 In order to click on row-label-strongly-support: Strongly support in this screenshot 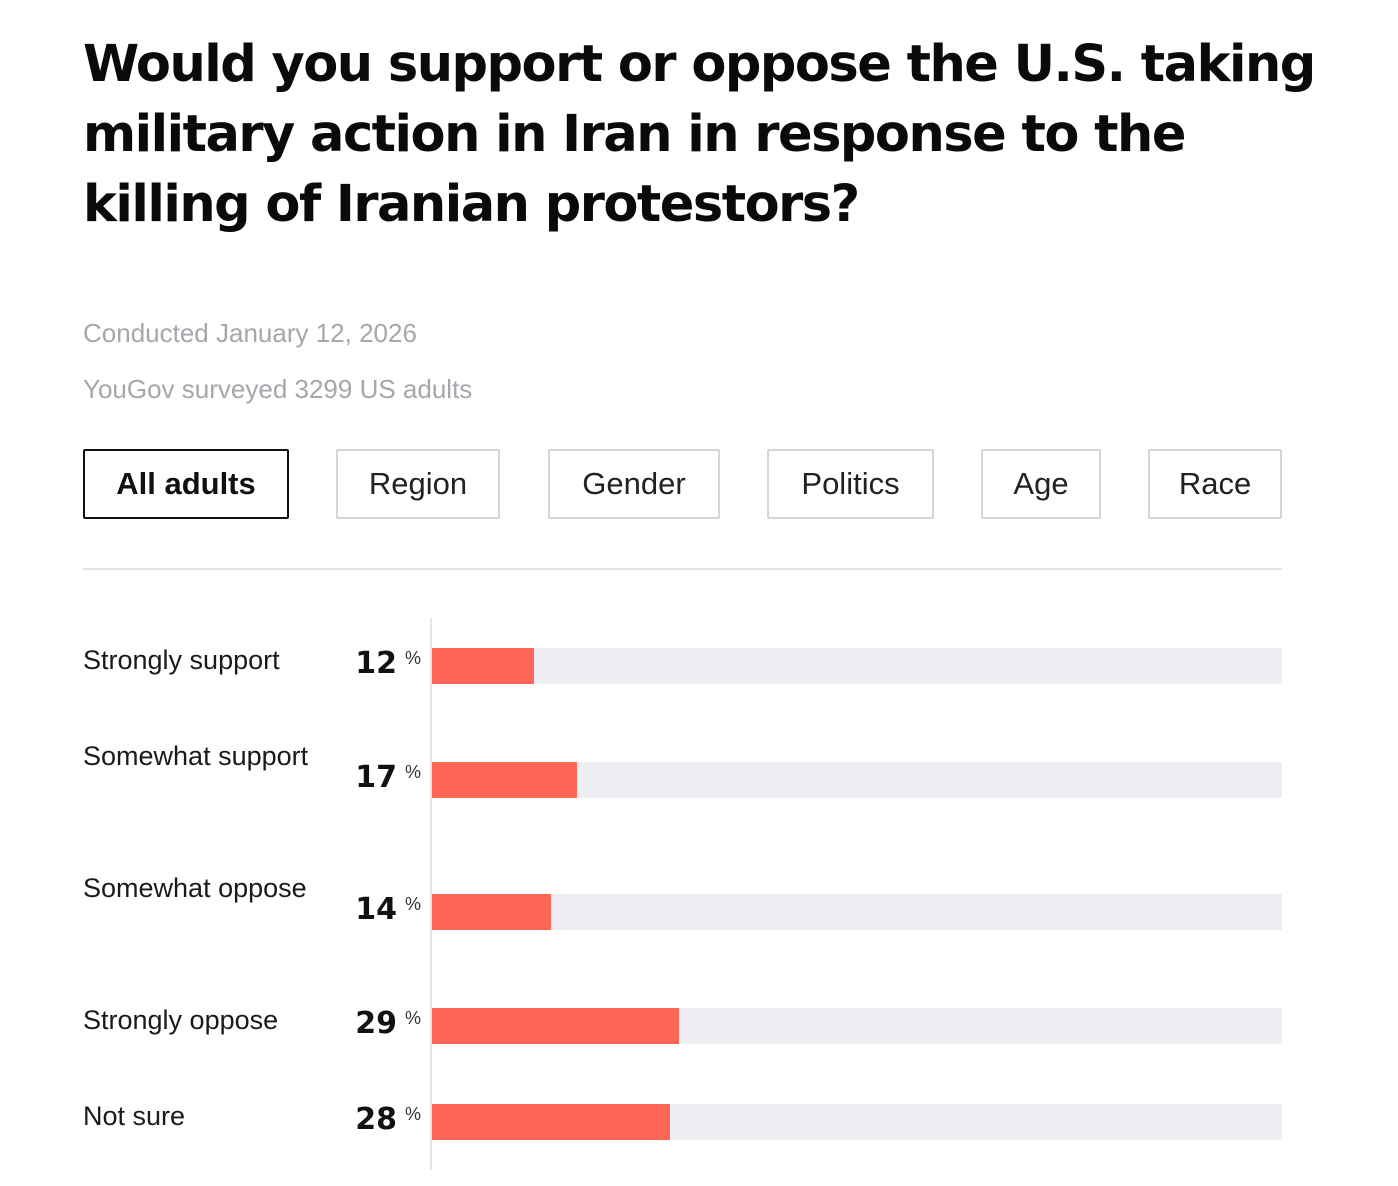, I will do `click(181, 660)`.